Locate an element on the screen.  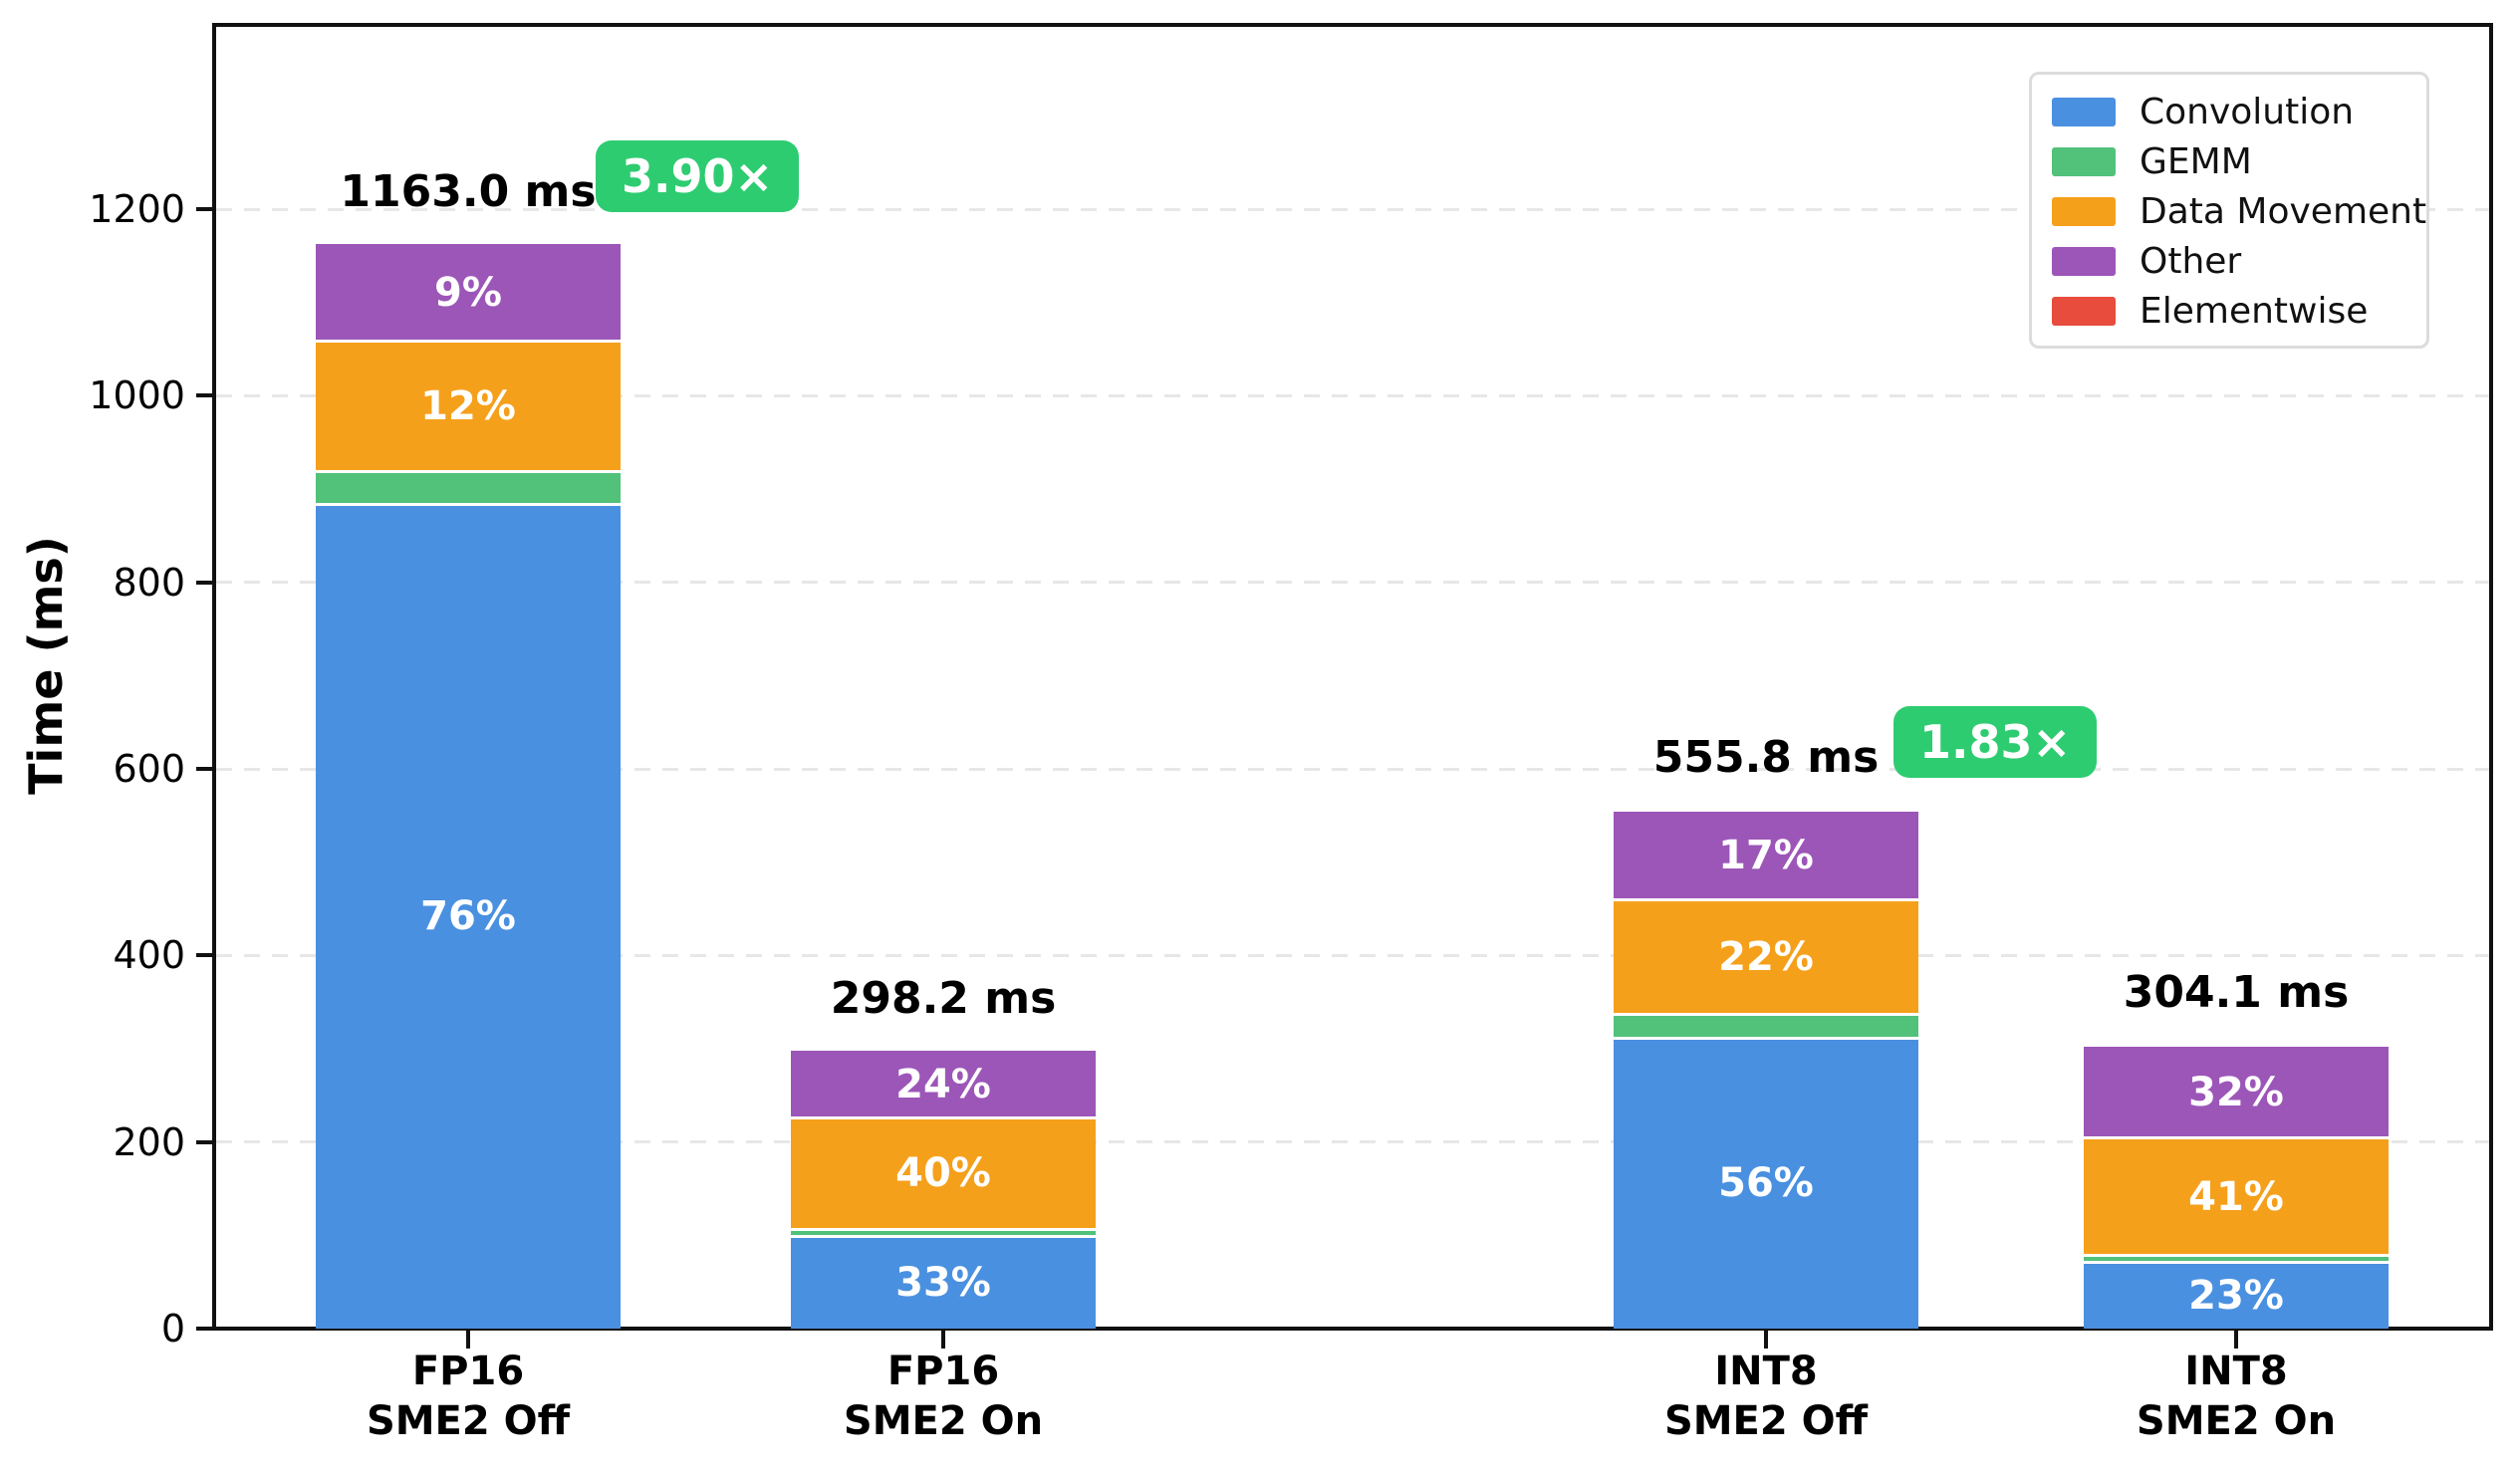
segment-percent-label: 41% is located at coordinates (2236, 1196).